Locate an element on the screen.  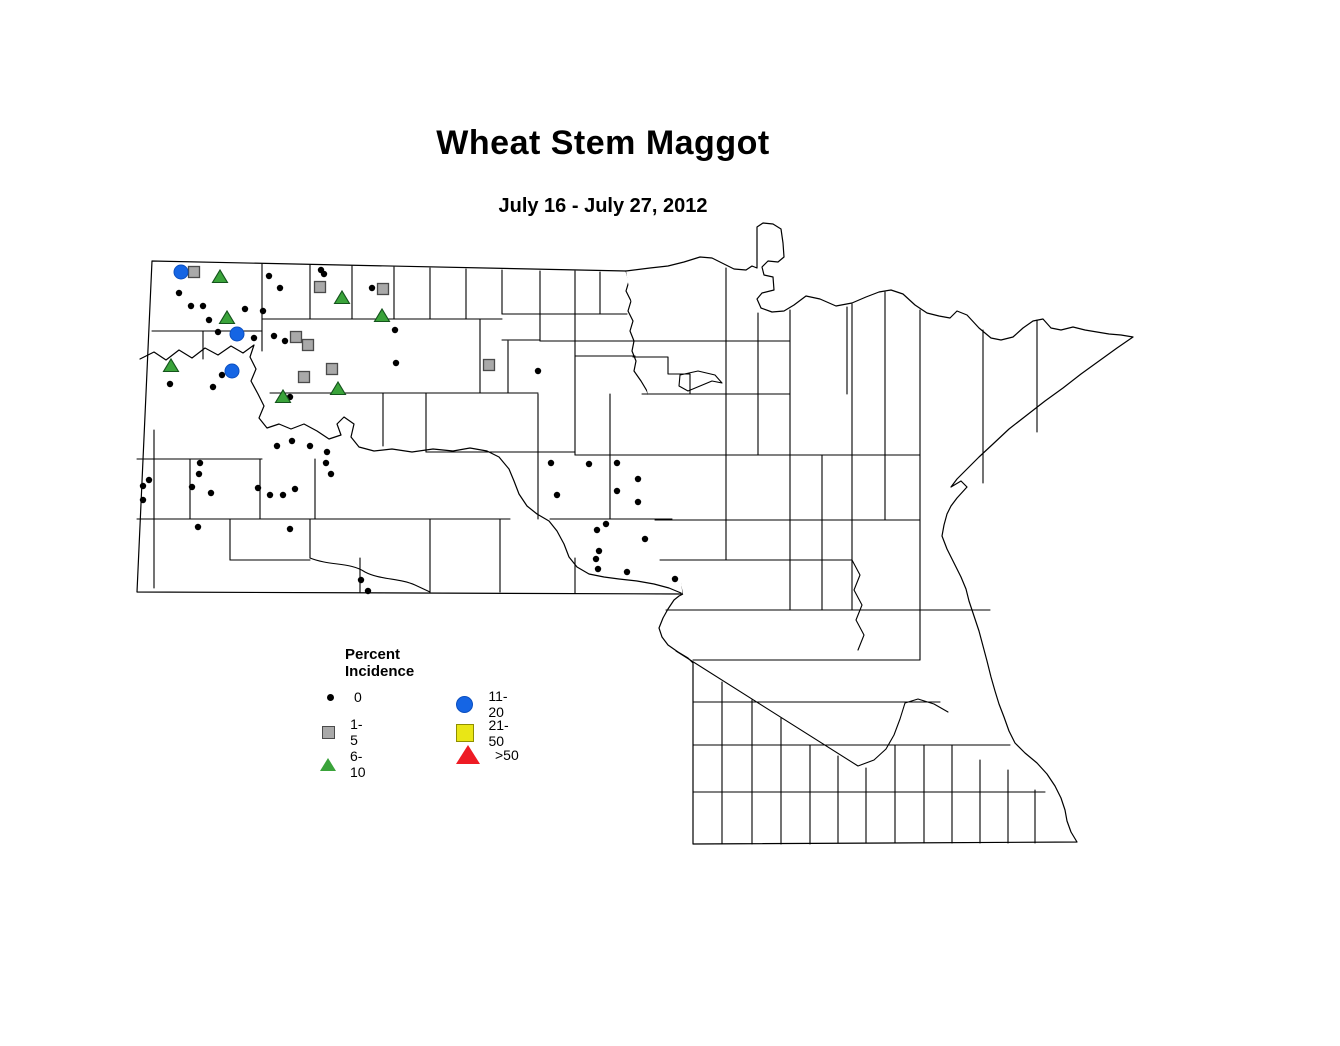
missouri-river-line is located at coordinates (410, 469).